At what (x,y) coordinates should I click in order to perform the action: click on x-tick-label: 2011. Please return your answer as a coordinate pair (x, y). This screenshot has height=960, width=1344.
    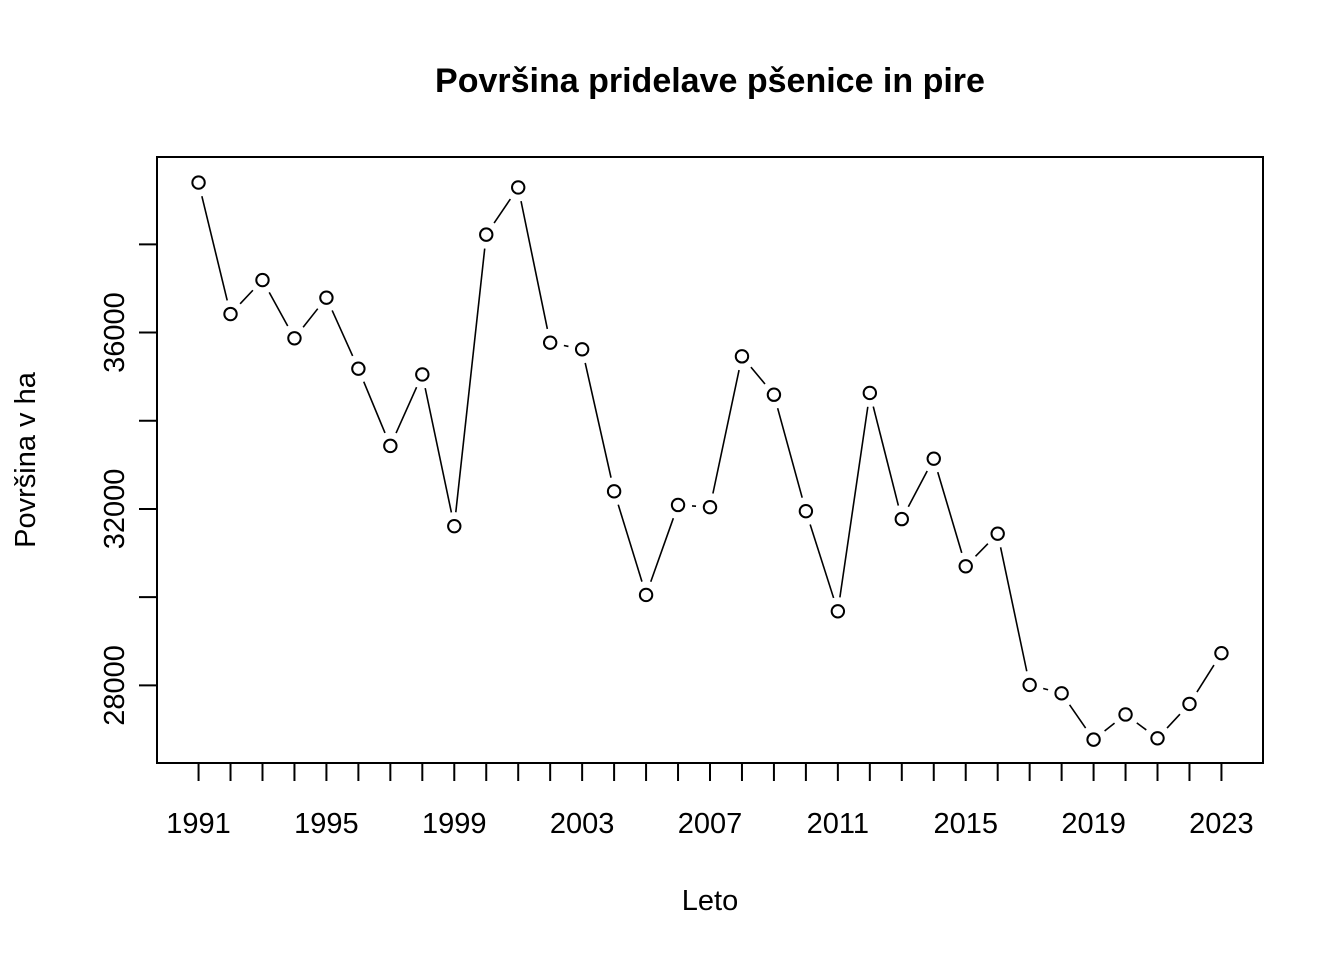
    Looking at the image, I should click on (838, 824).